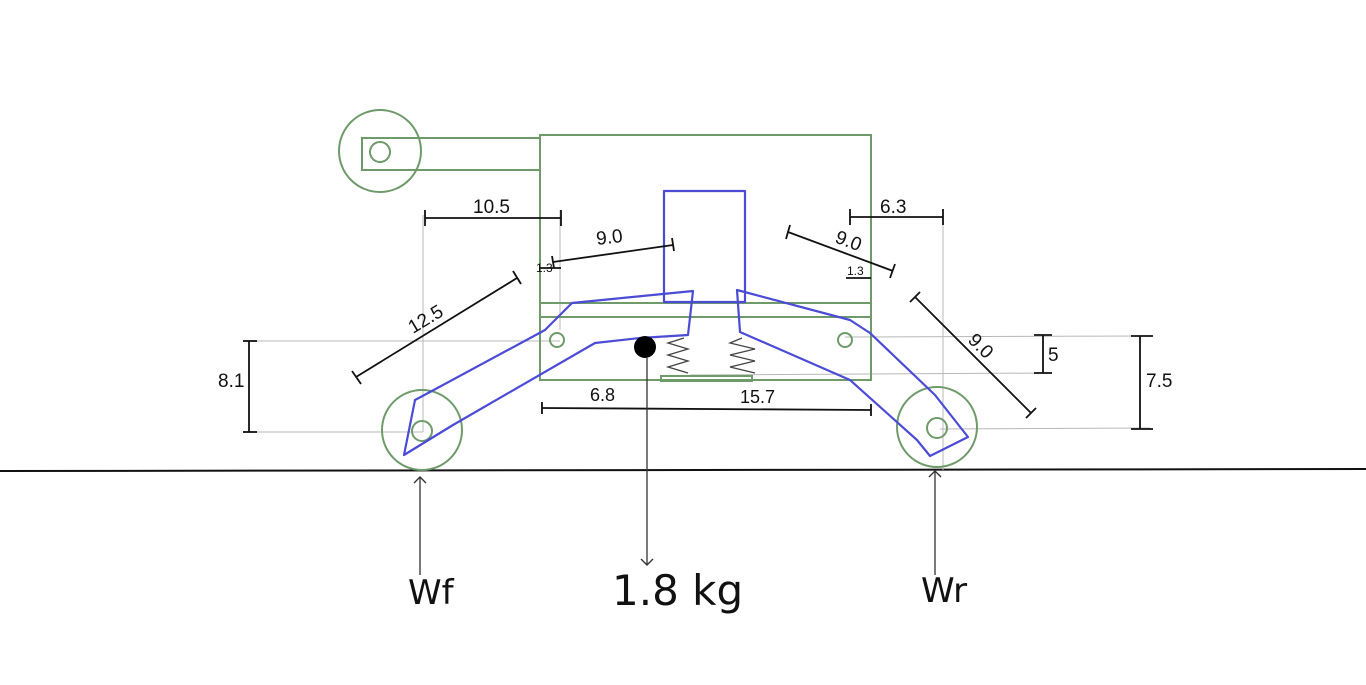  What do you see at coordinates (706, 378) in the screenshot?
I see `spring-seat` at bounding box center [706, 378].